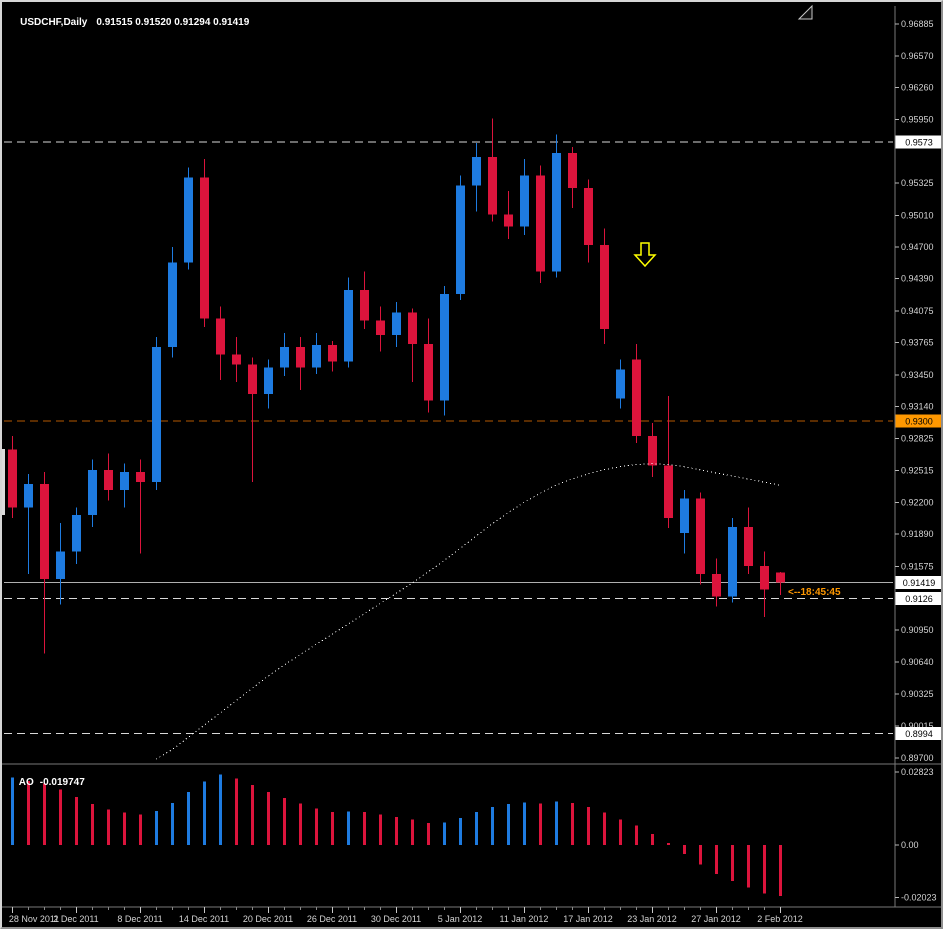  I want to click on price-axis-label: 0.96570, so click(917, 56).